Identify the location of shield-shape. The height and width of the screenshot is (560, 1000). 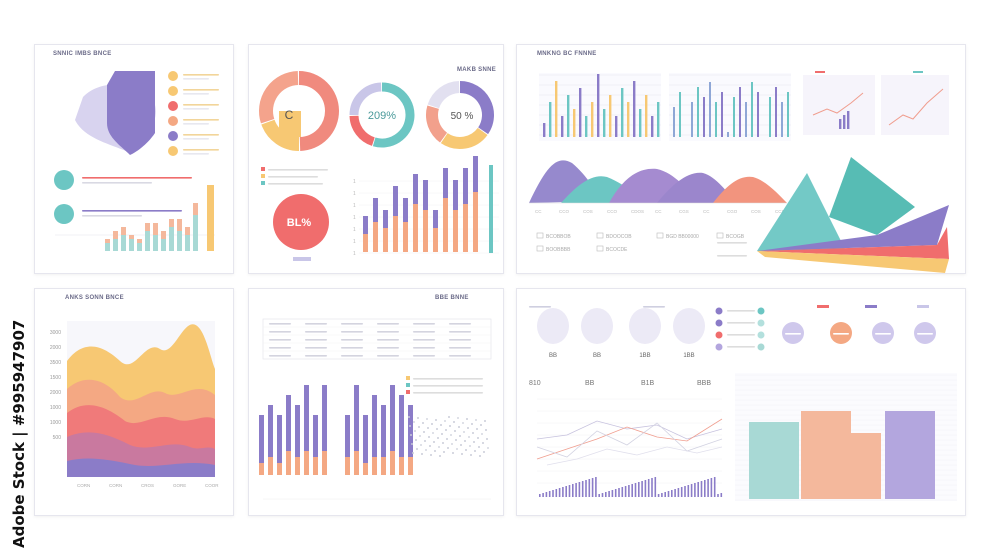
(131, 113).